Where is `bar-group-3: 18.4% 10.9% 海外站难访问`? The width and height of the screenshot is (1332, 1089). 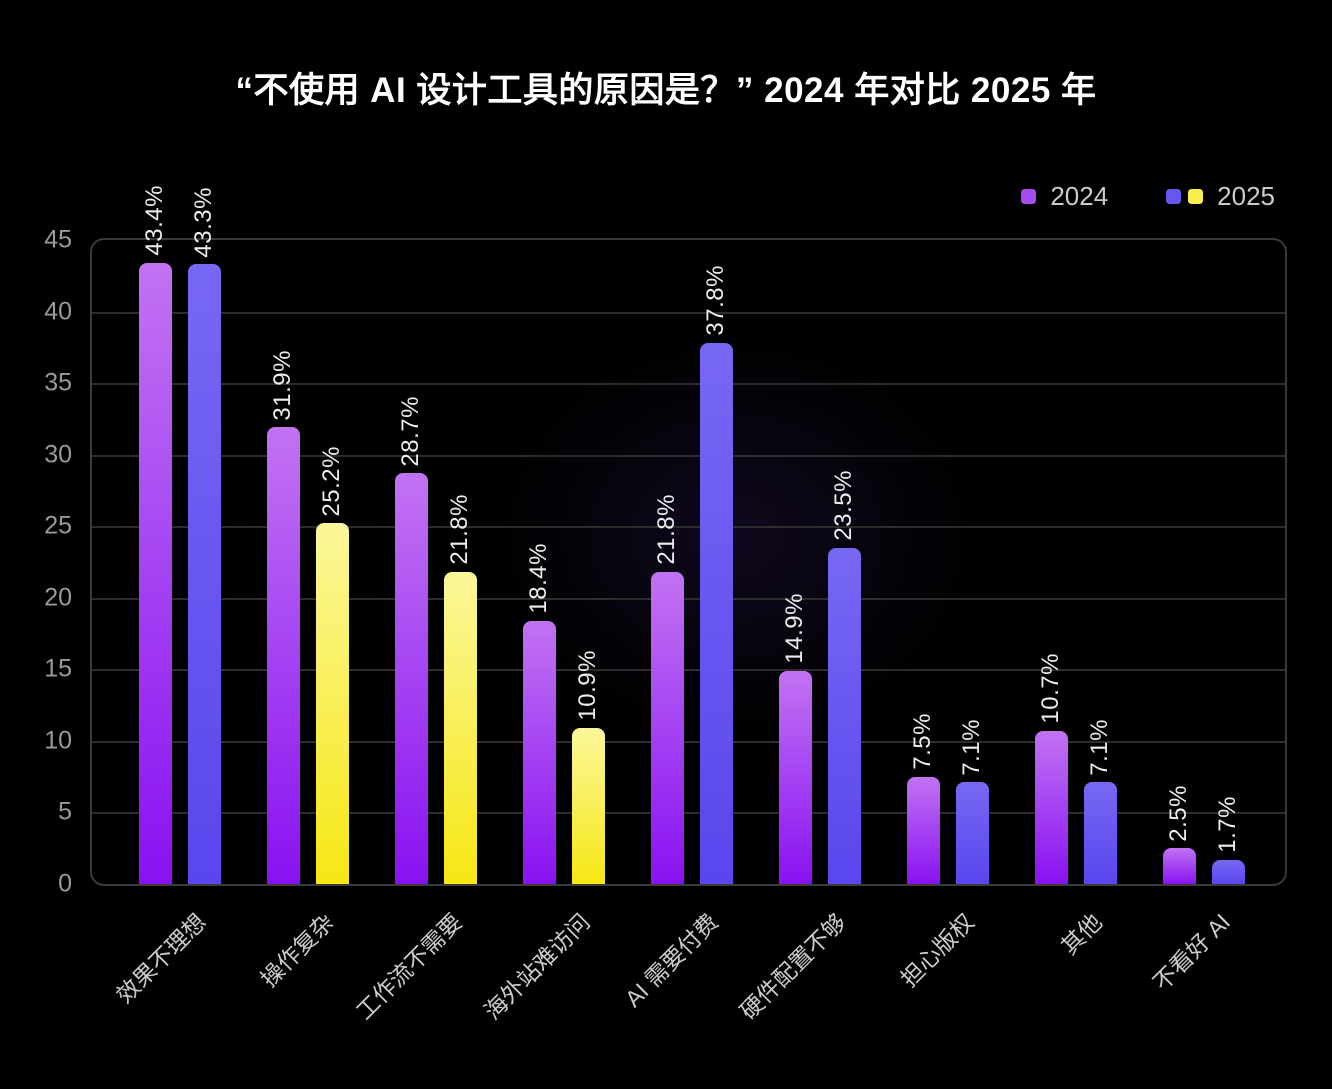
bar-group-3: 18.4% 10.9% 海外站难访问 is located at coordinates (553, 632).